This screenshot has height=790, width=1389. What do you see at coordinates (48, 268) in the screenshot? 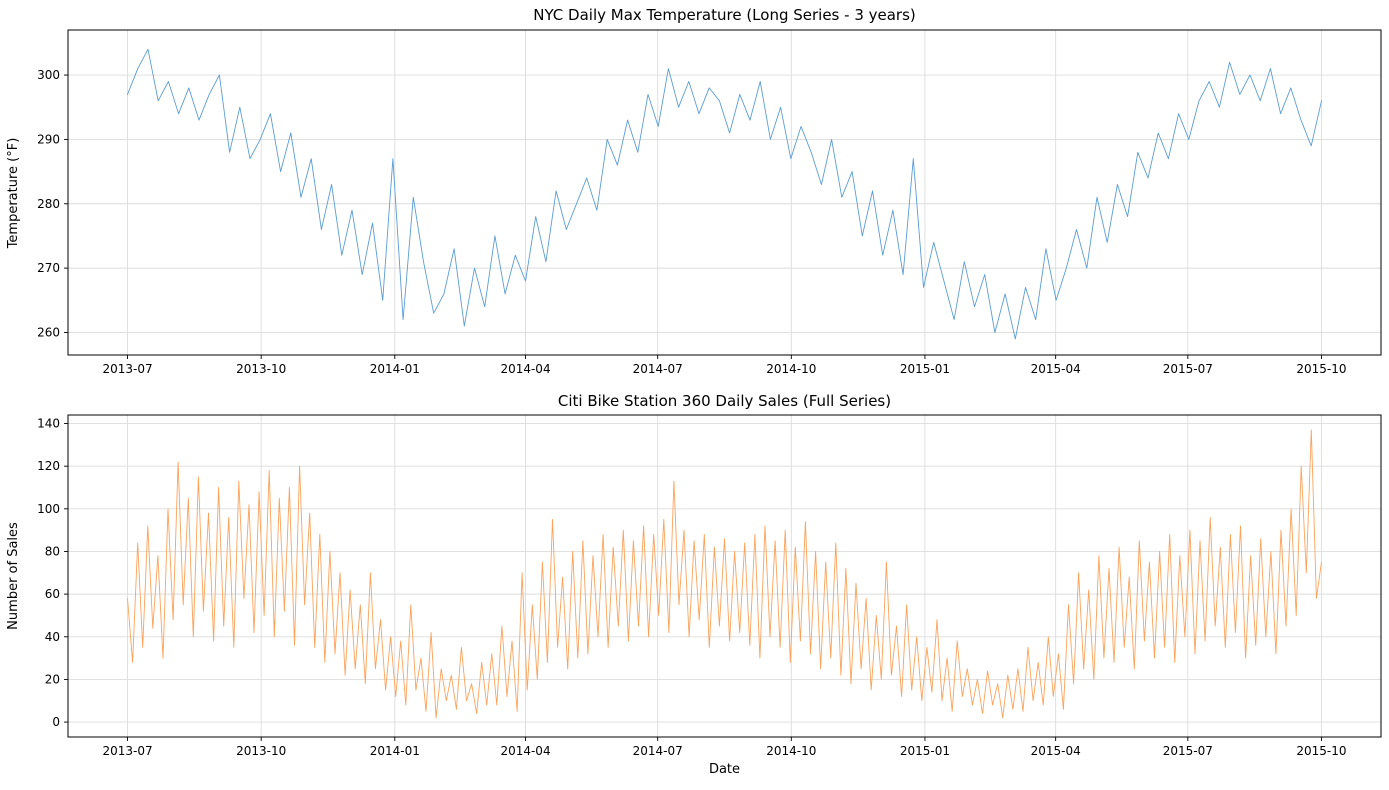
I see `svg-text: 270` at bounding box center [48, 268].